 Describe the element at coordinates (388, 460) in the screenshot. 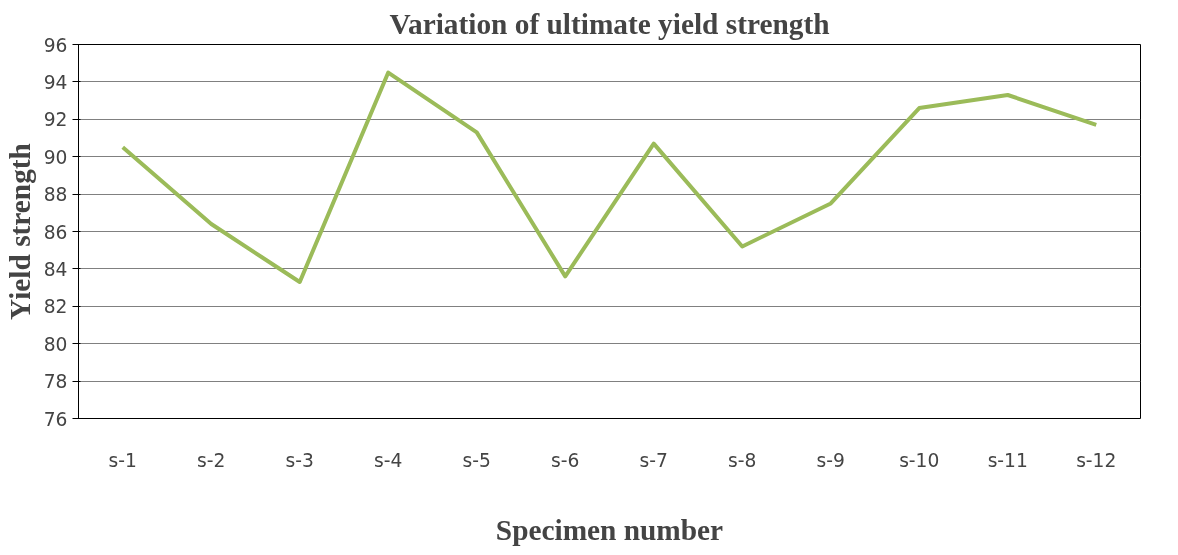

I see `x-tick-label: s-4` at that location.